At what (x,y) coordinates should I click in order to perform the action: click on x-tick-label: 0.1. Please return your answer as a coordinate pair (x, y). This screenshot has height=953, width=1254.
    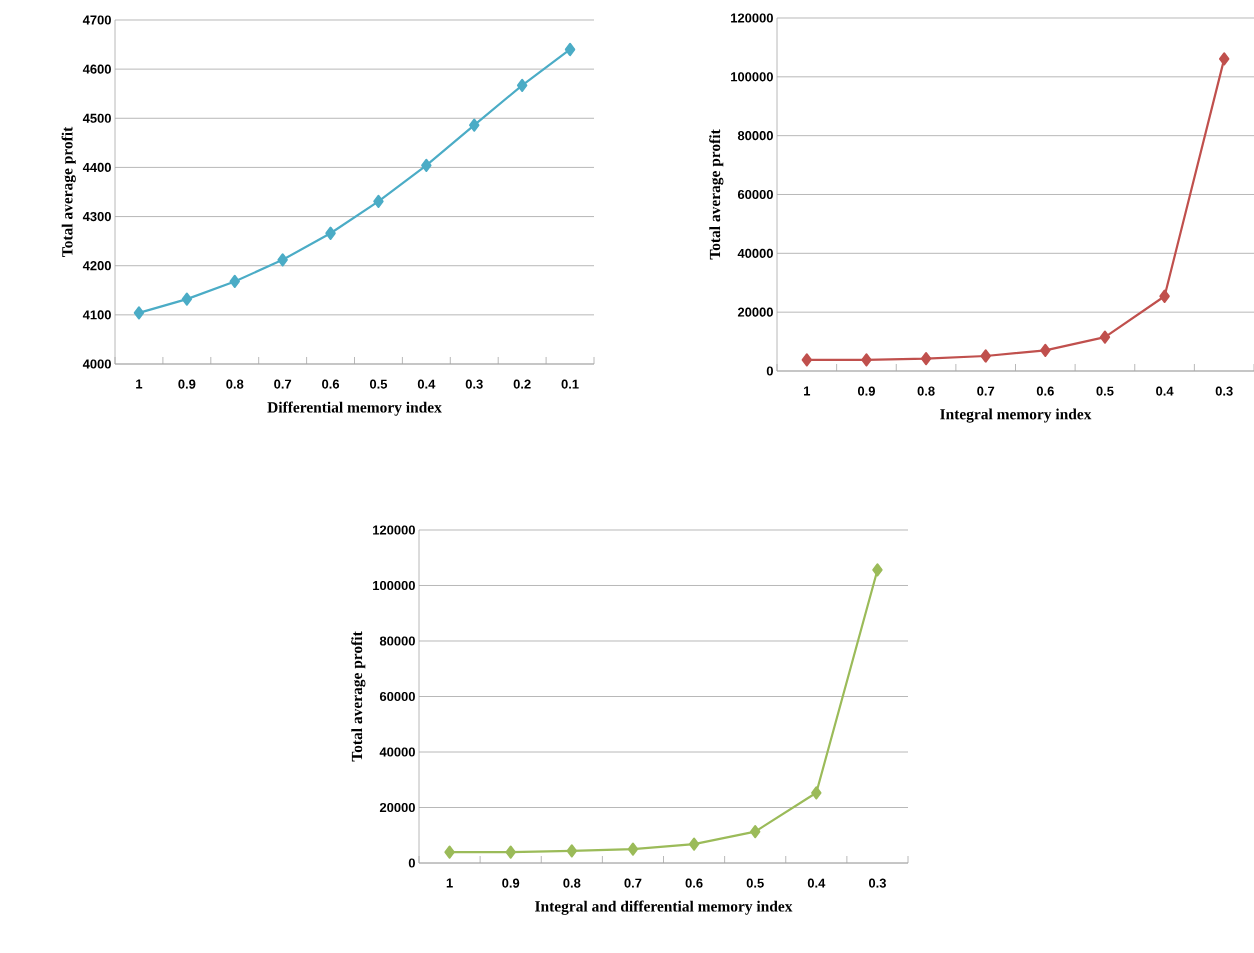
    Looking at the image, I should click on (570, 384).